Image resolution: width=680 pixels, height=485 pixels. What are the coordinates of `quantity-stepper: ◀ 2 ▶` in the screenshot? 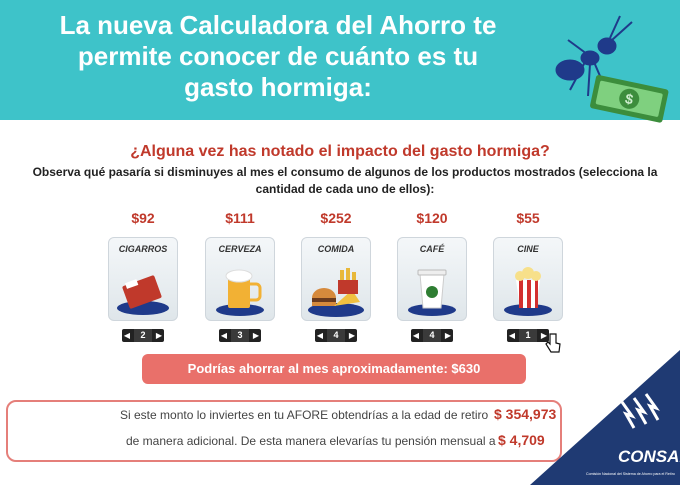 It's located at (143, 335).